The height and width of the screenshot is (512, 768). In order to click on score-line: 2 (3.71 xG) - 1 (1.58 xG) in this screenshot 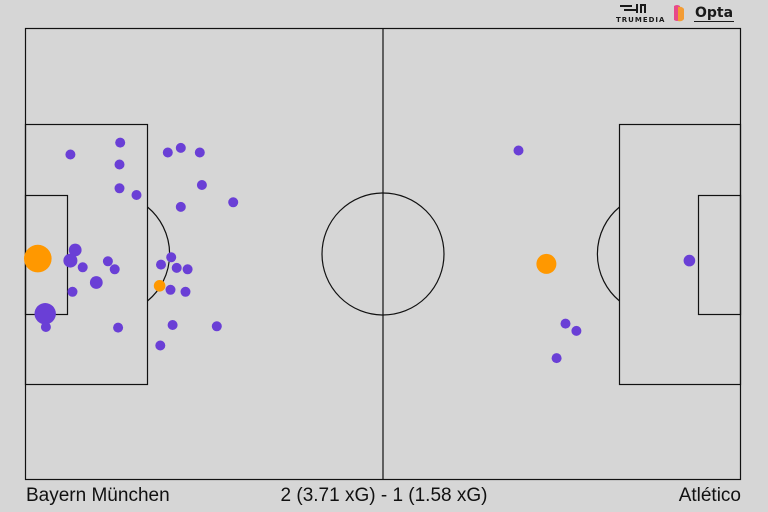, I will do `click(384, 495)`.